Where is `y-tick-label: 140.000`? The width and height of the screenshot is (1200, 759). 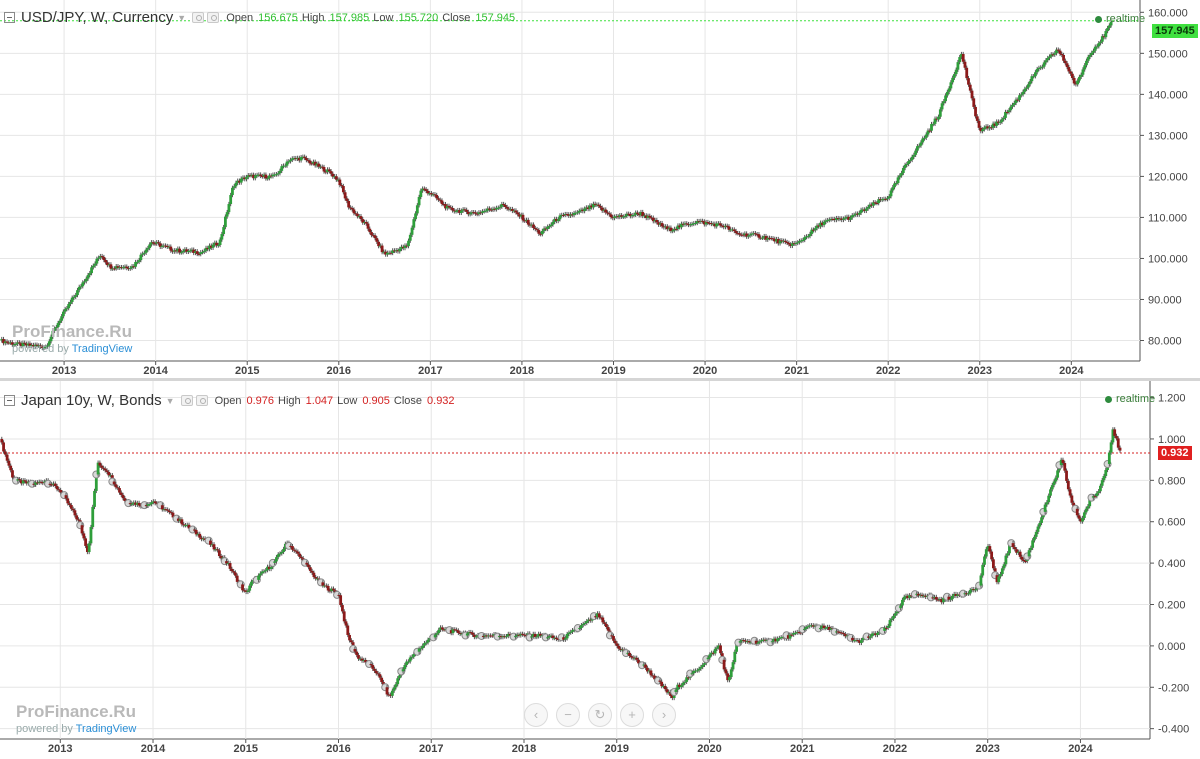
y-tick-label: 140.000 is located at coordinates (1168, 95).